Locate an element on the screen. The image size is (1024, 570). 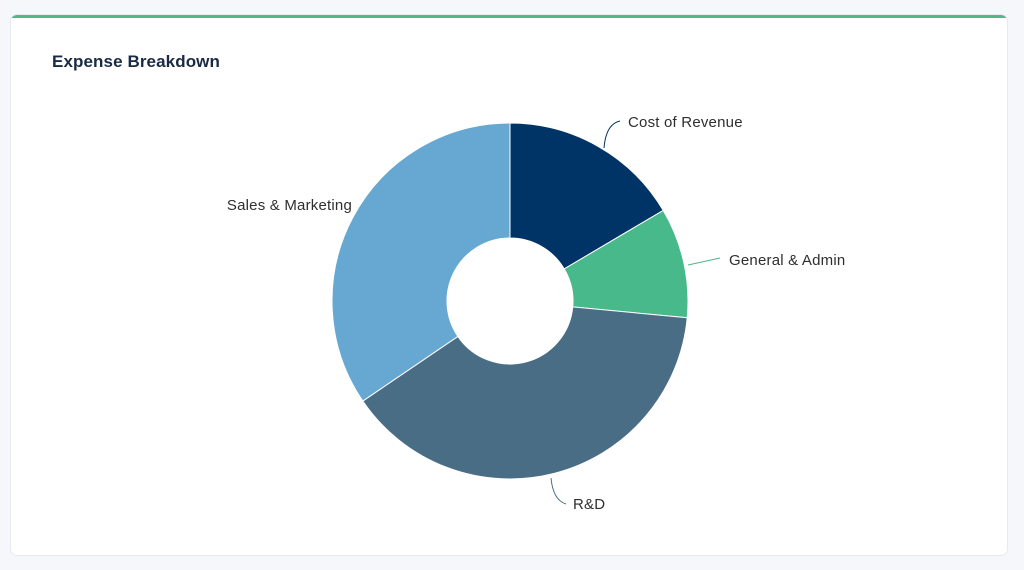
card-title: Expense Breakdown is located at coordinates (136, 61).